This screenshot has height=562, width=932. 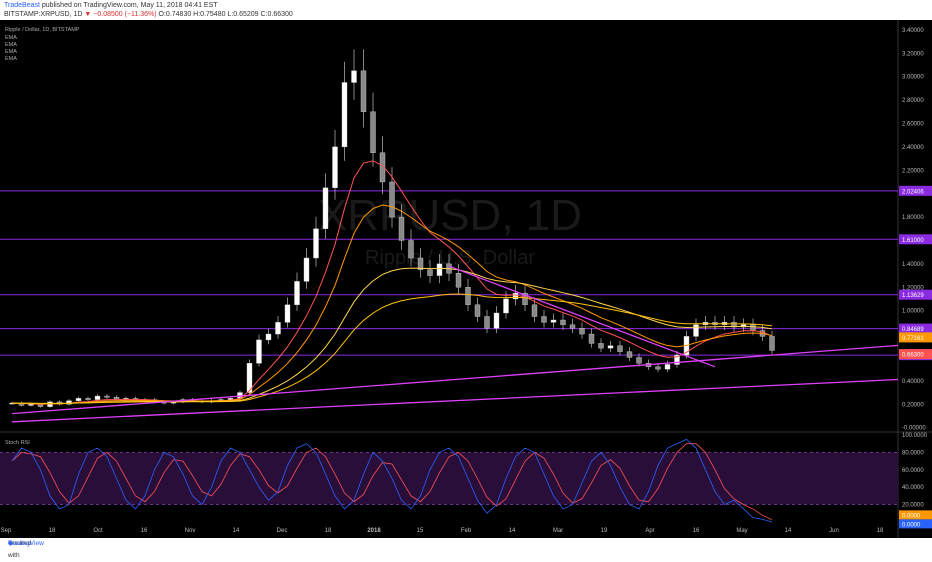 What do you see at coordinates (913, 101) in the screenshot?
I see `y-tick-label: 2.80000` at bounding box center [913, 101].